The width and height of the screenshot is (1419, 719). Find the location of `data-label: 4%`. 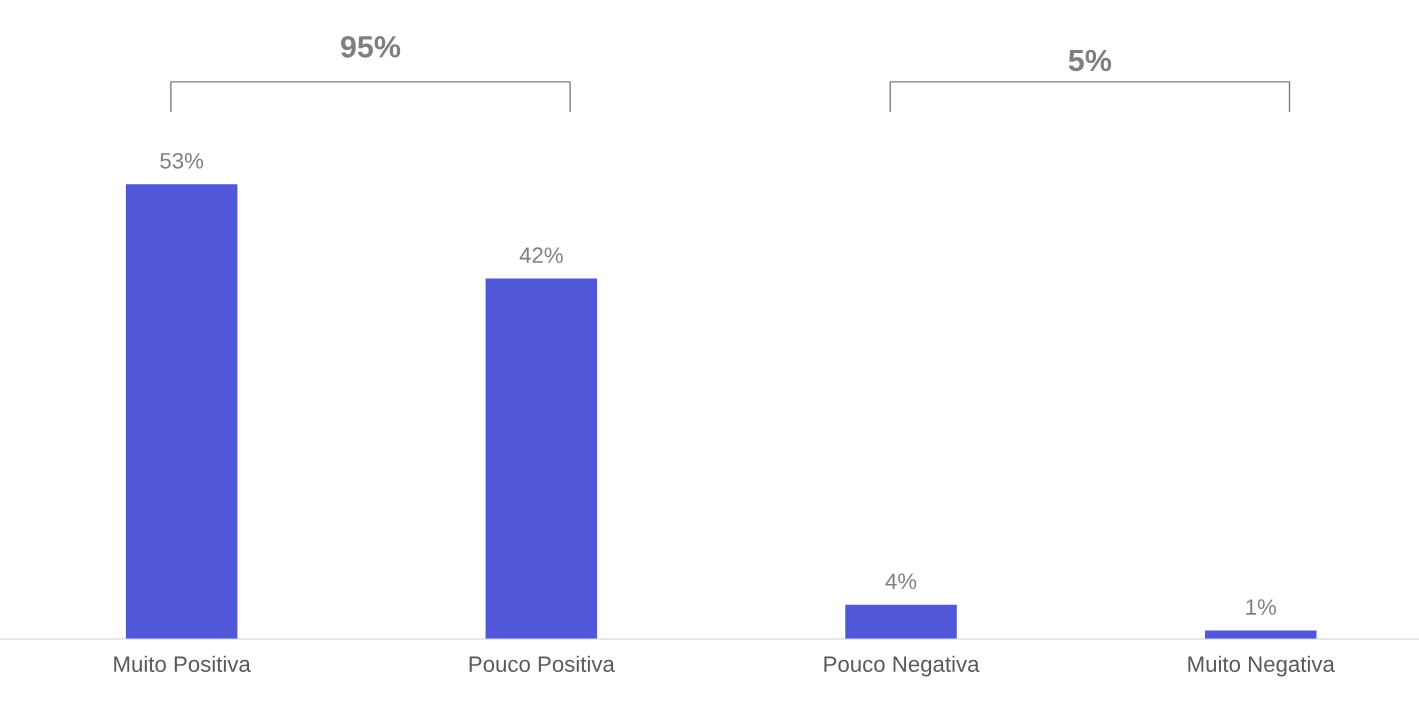

data-label: 4% is located at coordinates (901, 581).